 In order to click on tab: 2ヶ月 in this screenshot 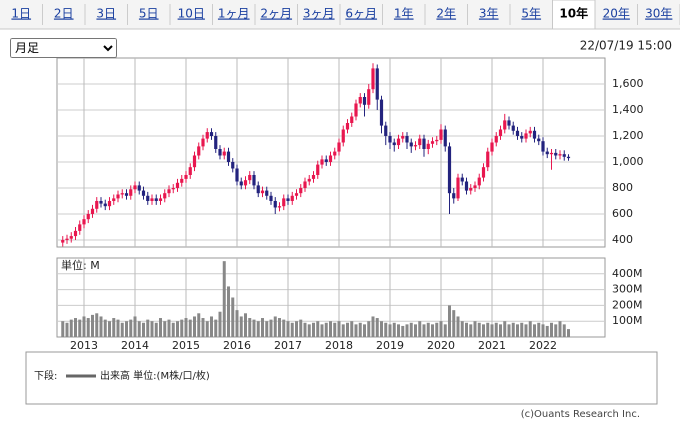, I will do `click(276, 14)`.